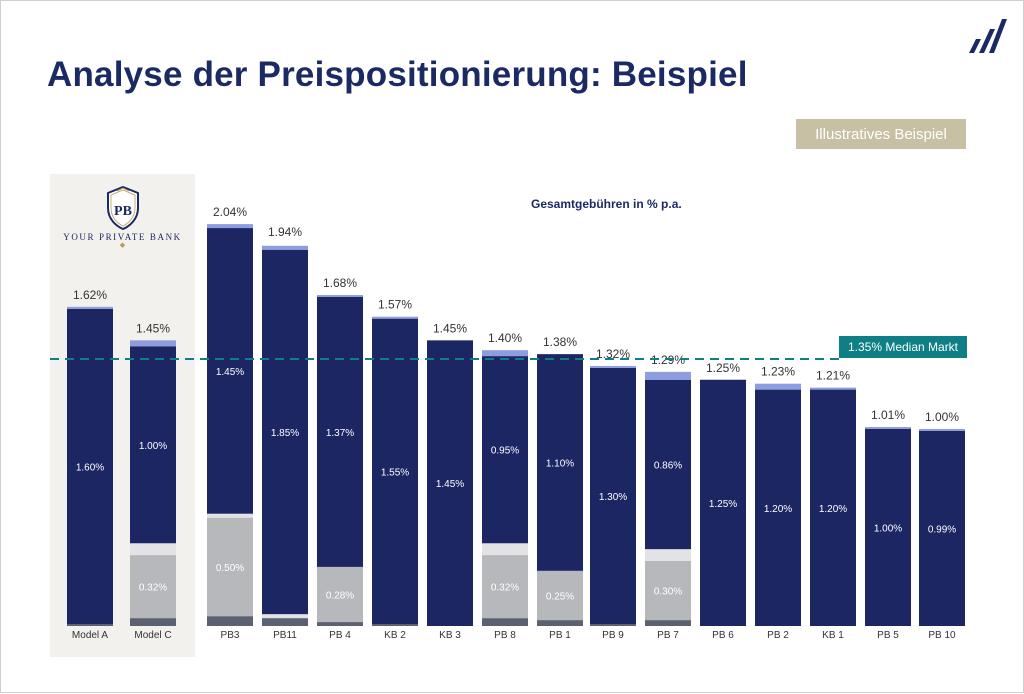 This screenshot has height=694, width=1024. What do you see at coordinates (881, 134) in the screenshot?
I see `illustrative-badge: Illustratives Beispiel` at bounding box center [881, 134].